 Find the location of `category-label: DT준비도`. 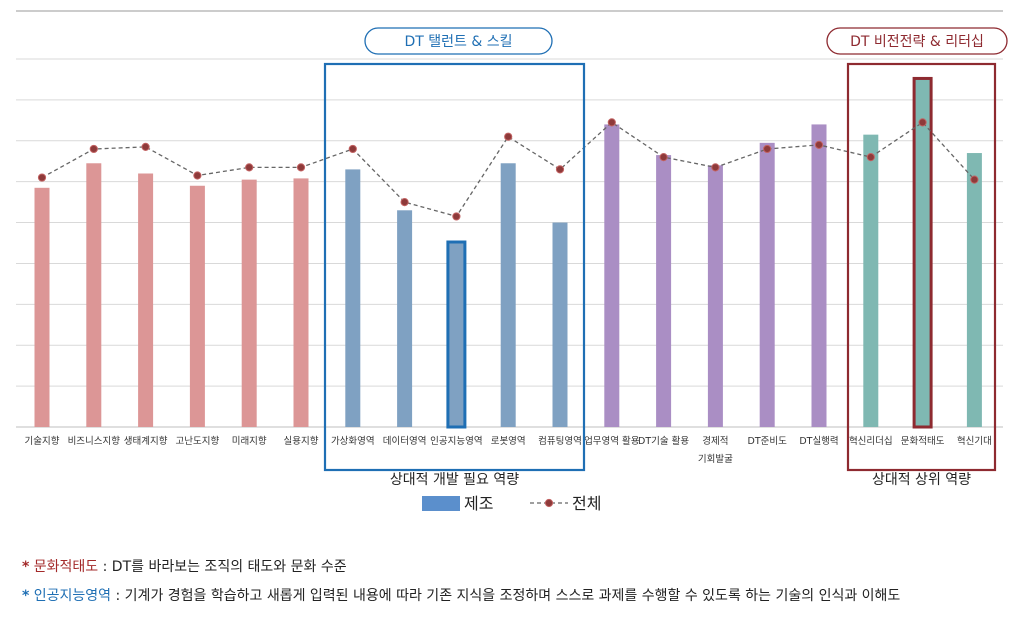

category-label: DT준비도 is located at coordinates (768, 441).